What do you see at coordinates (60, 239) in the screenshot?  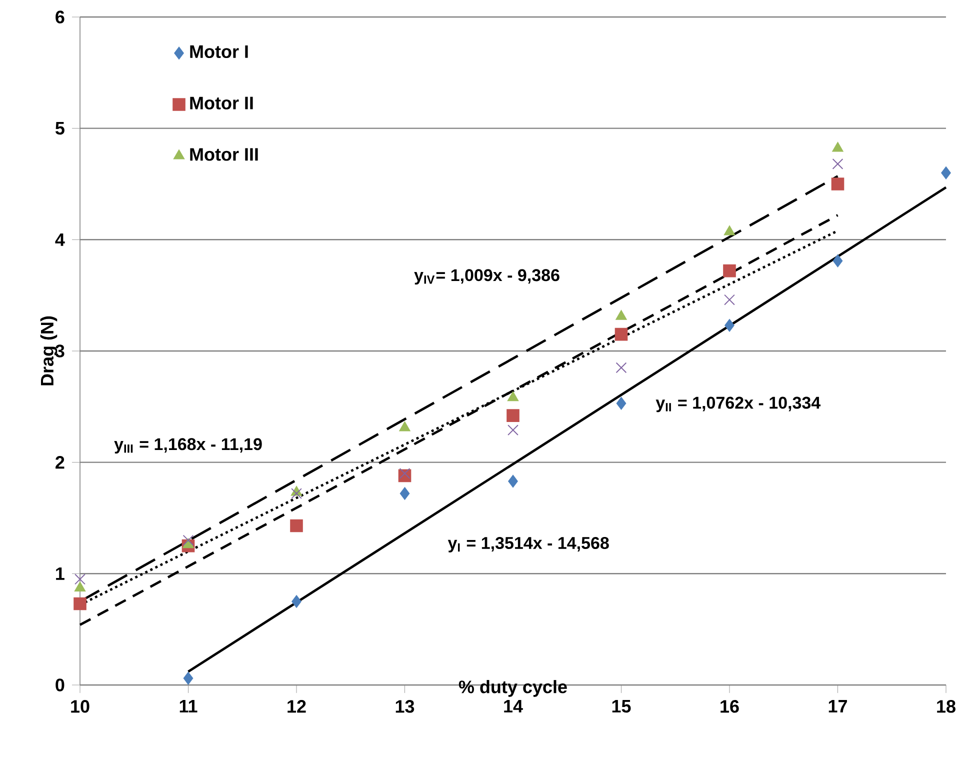 I see `y-tick-label: 4` at bounding box center [60, 239].